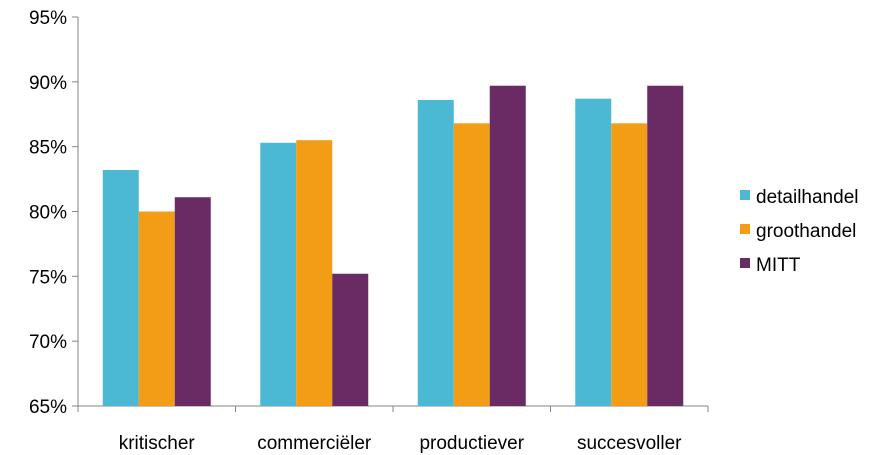 The image size is (890, 455). Describe the element at coordinates (48, 148) in the screenshot. I see `y-tick-label: 85%` at that location.